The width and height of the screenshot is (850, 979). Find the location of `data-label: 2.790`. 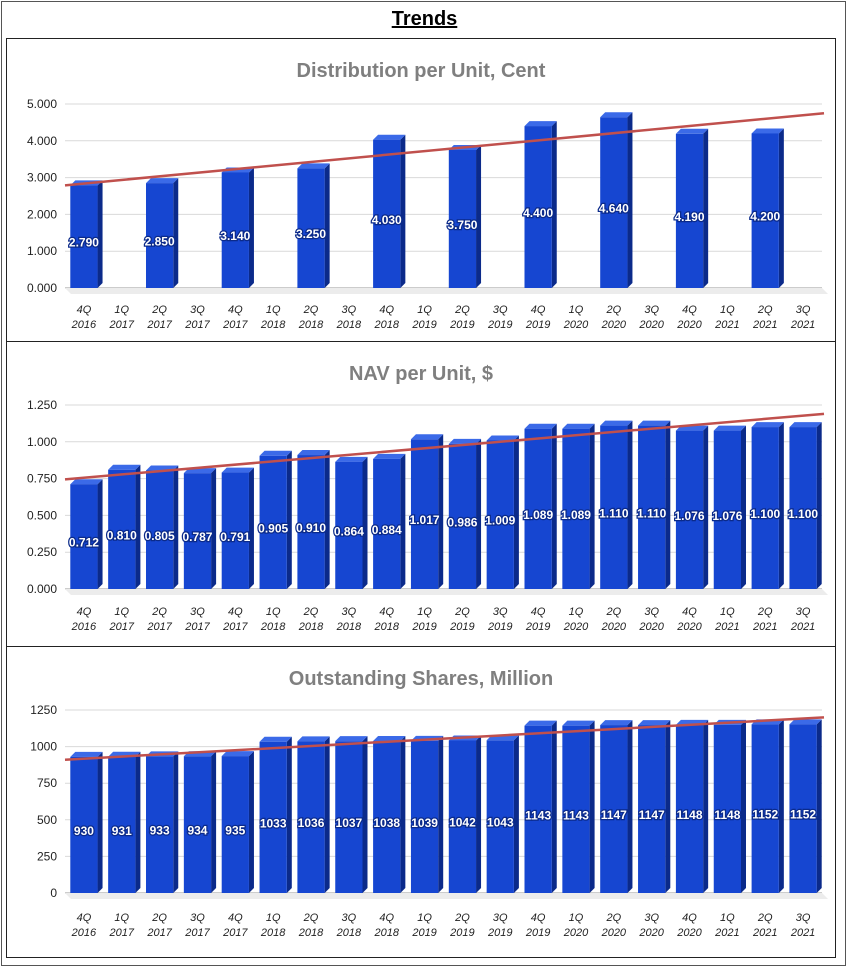

data-label: 2.790 is located at coordinates (84, 243).